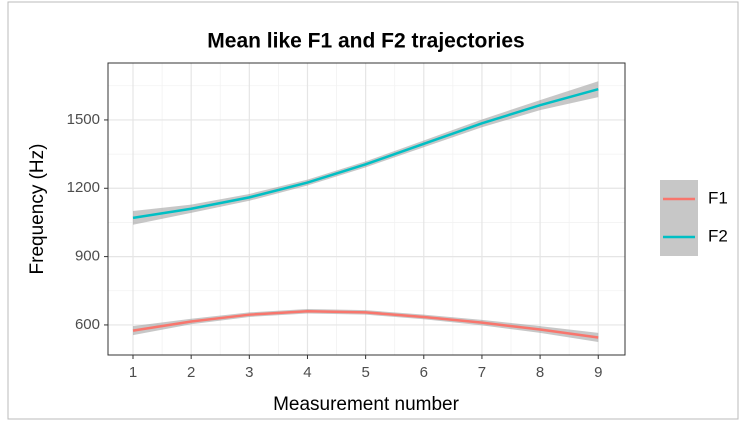 This screenshot has height=421, width=746. Describe the element at coordinates (307, 372) in the screenshot. I see `x-tick-label: 4` at that location.